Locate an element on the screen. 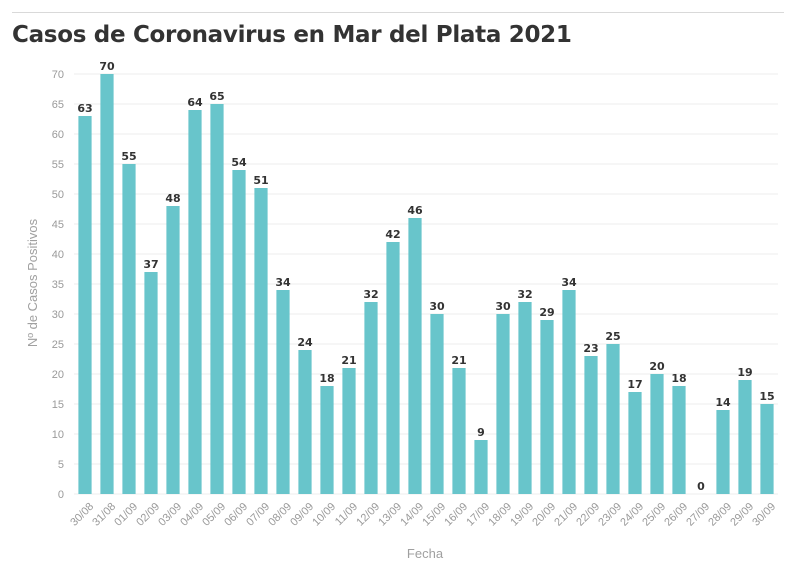  data-label: 63 is located at coordinates (84, 108).